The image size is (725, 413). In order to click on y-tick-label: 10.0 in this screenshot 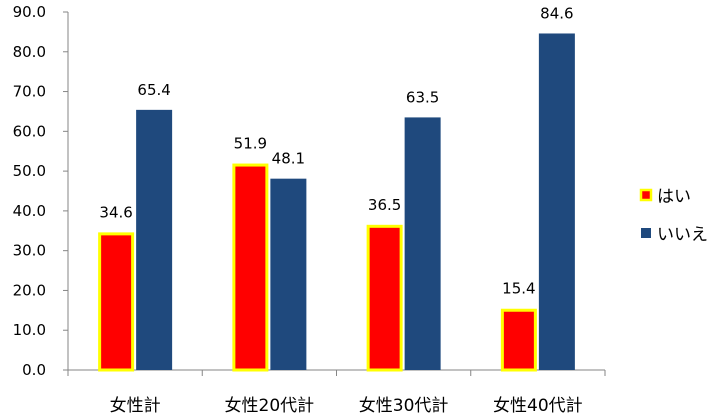, I will do `click(29, 330)`.